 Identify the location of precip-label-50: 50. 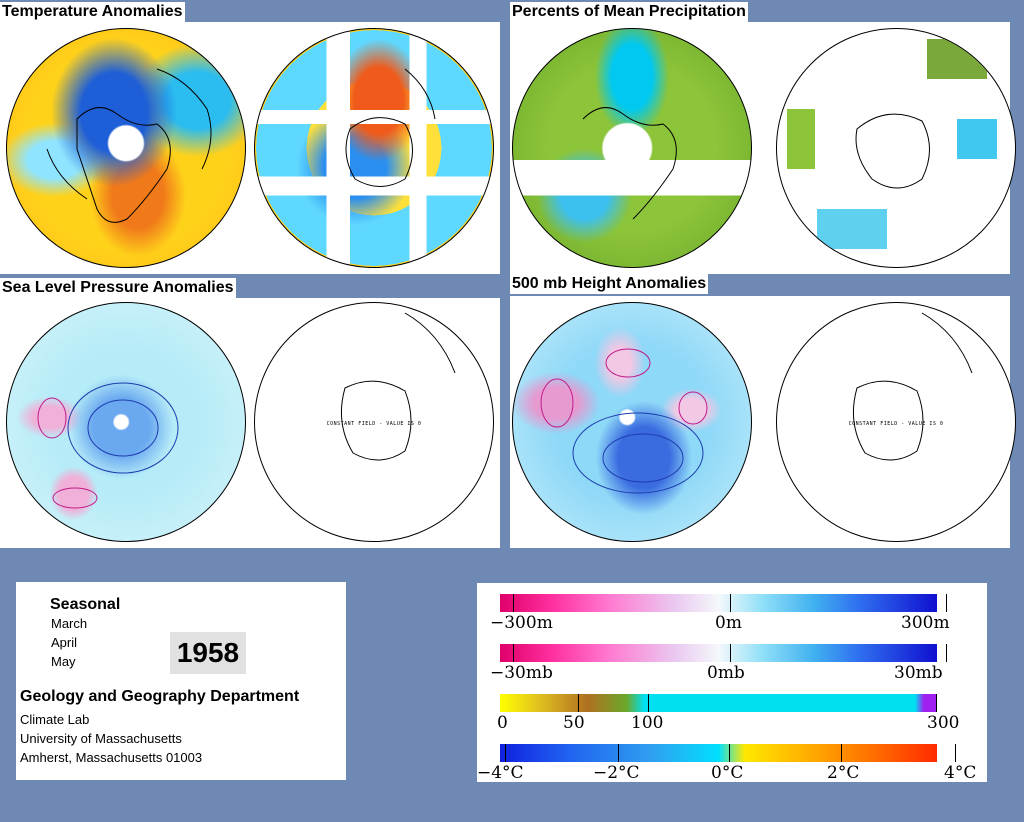
(574, 723).